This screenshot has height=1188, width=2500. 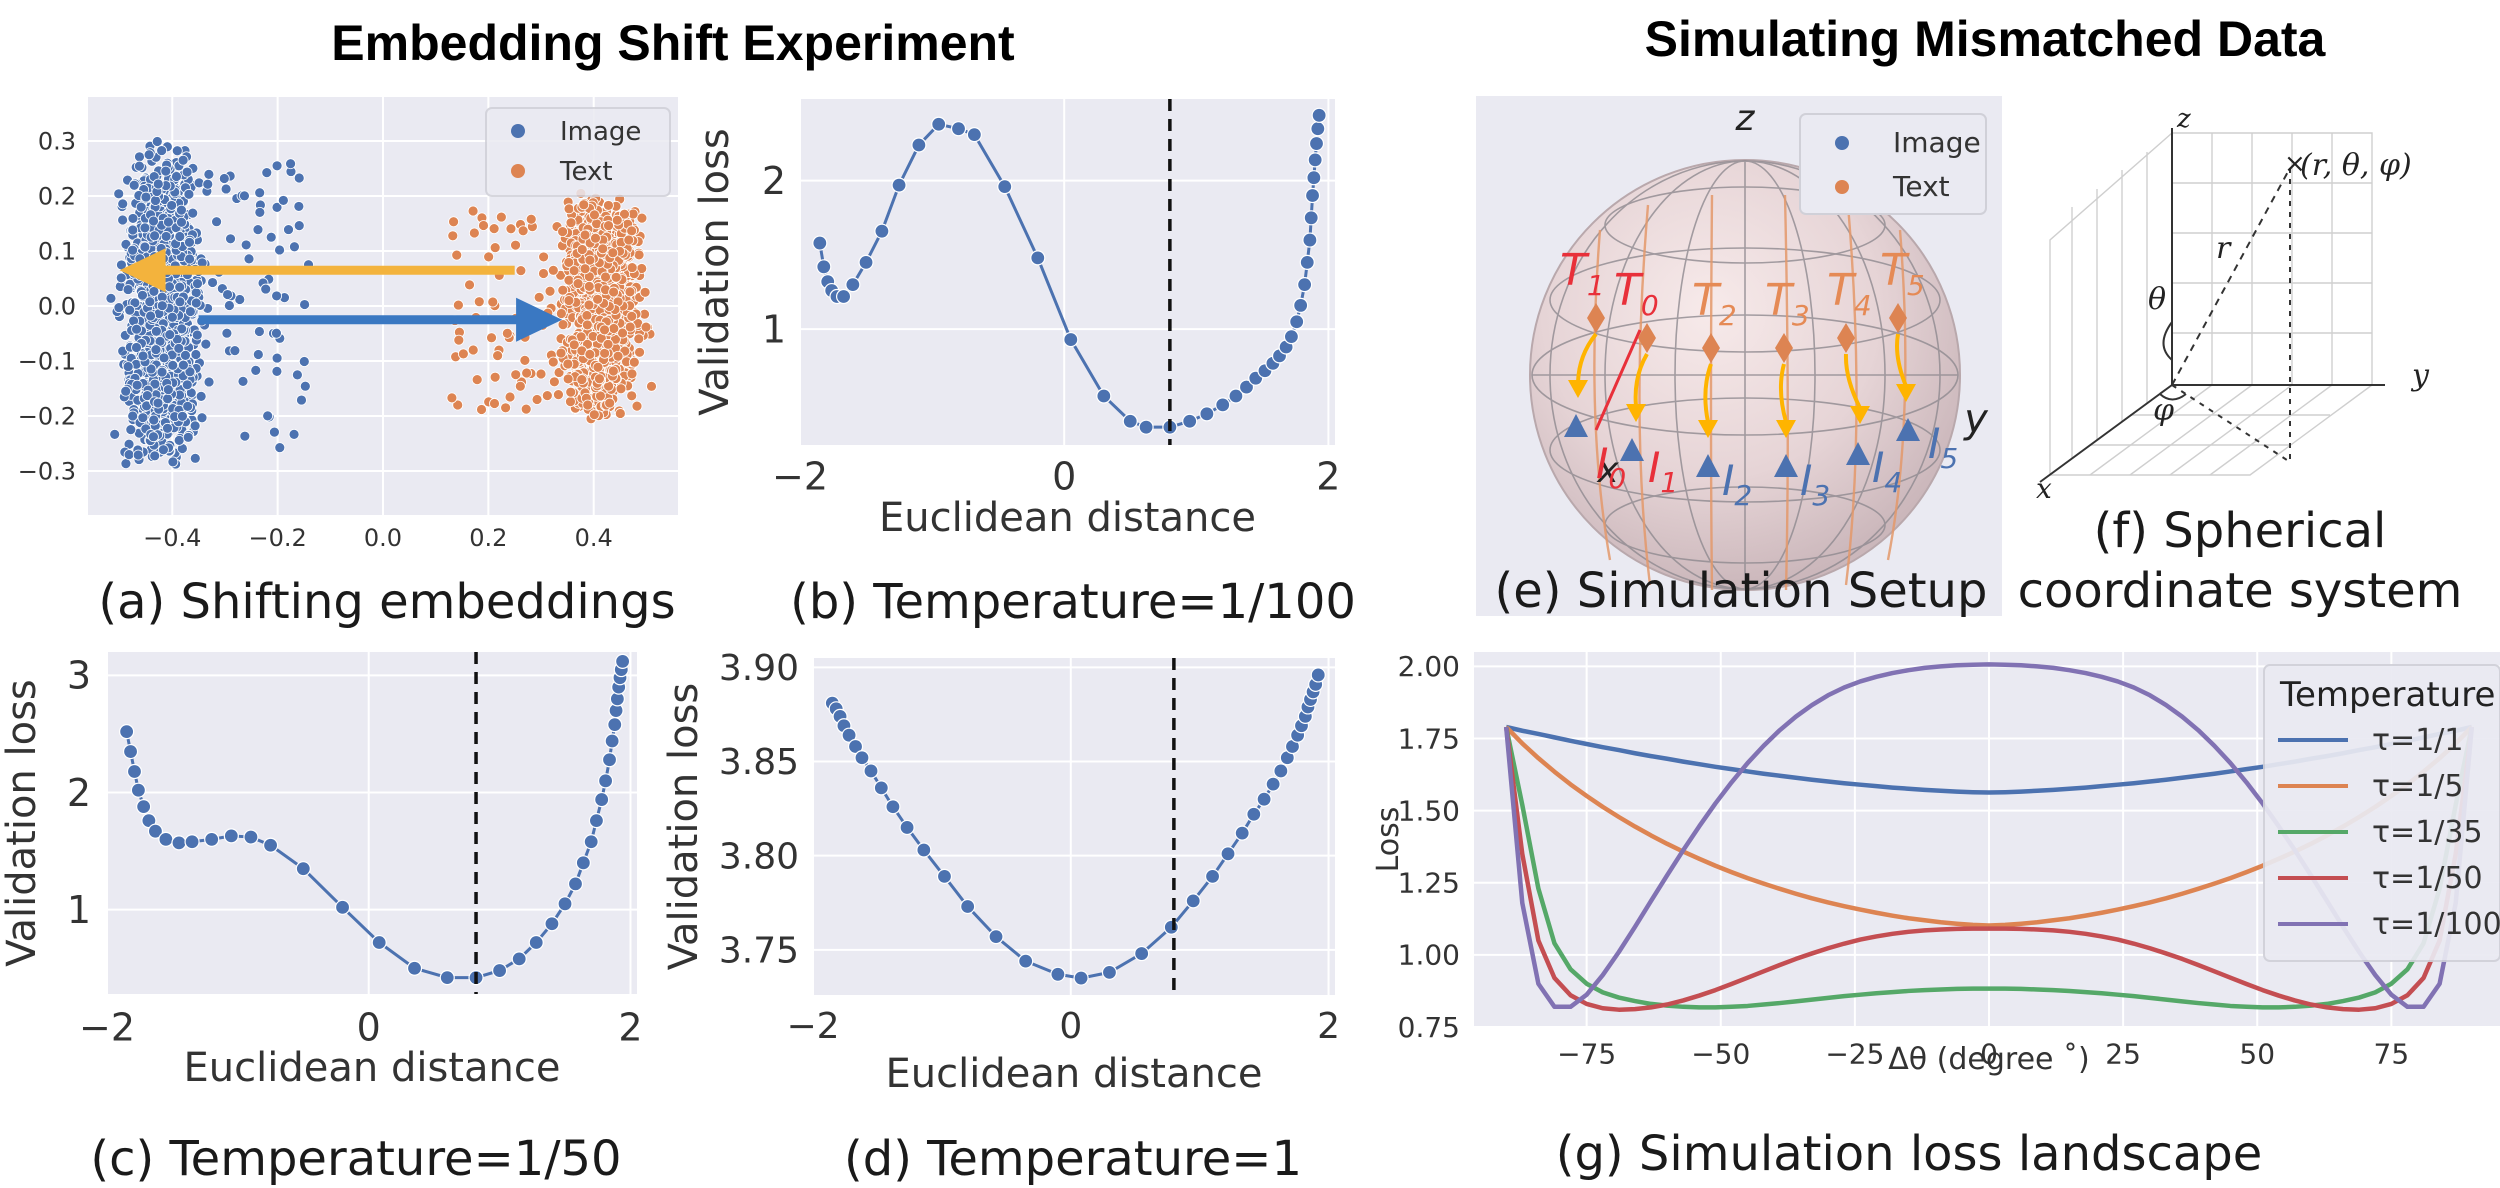 What do you see at coordinates (172, 538) in the screenshot?
I see `x-tick-label: −0.4` at bounding box center [172, 538].